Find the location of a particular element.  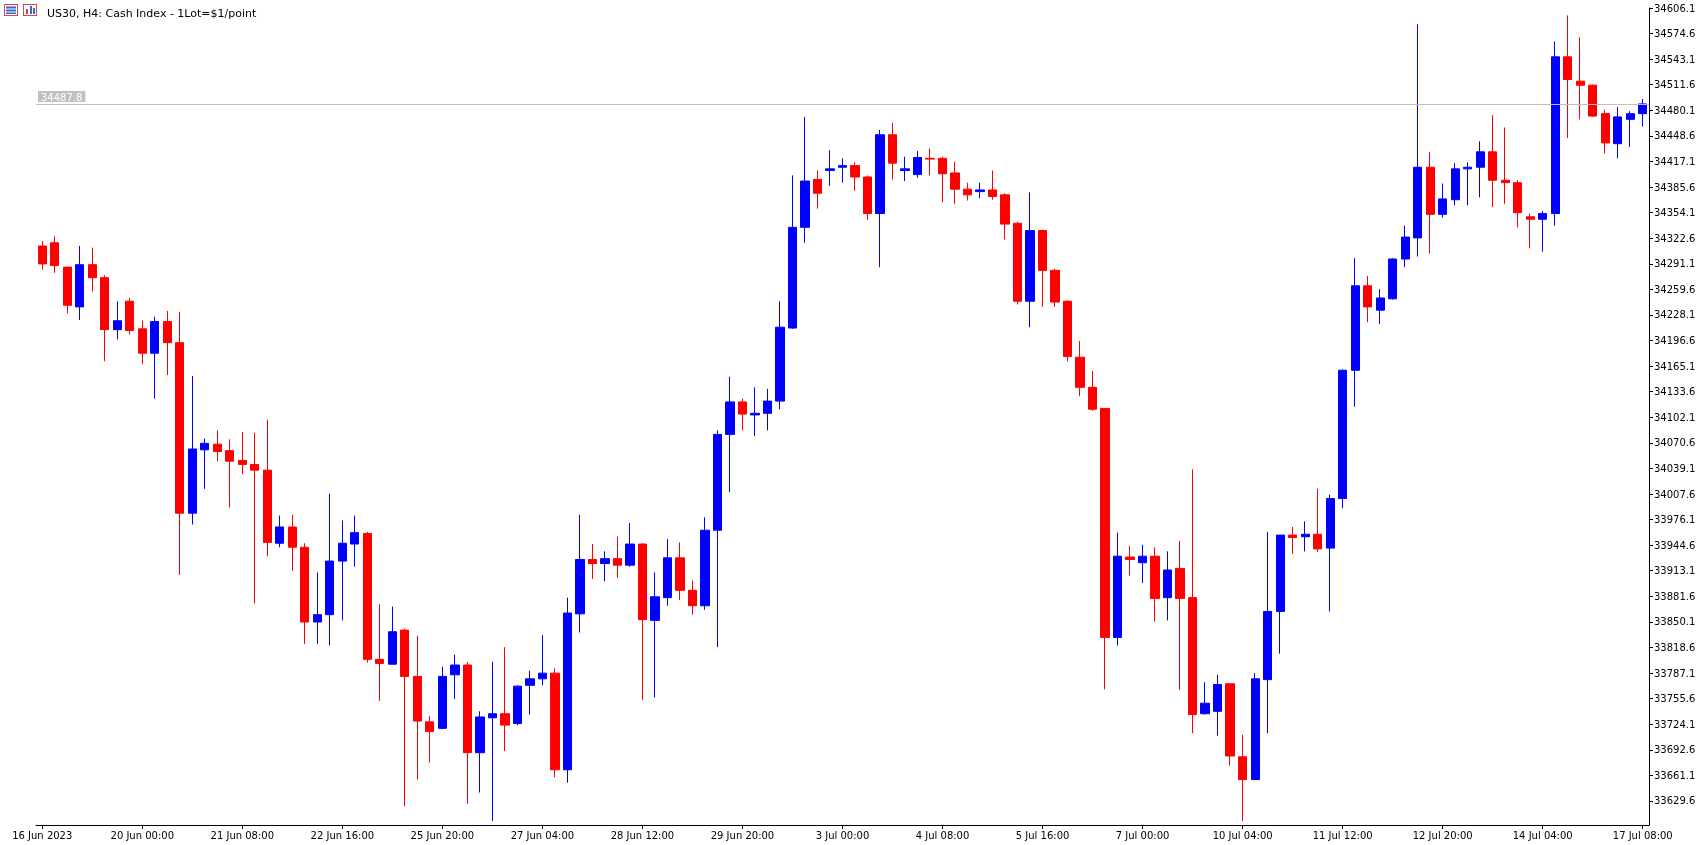

y-tick-label: 33629.6 is located at coordinates (1675, 801).